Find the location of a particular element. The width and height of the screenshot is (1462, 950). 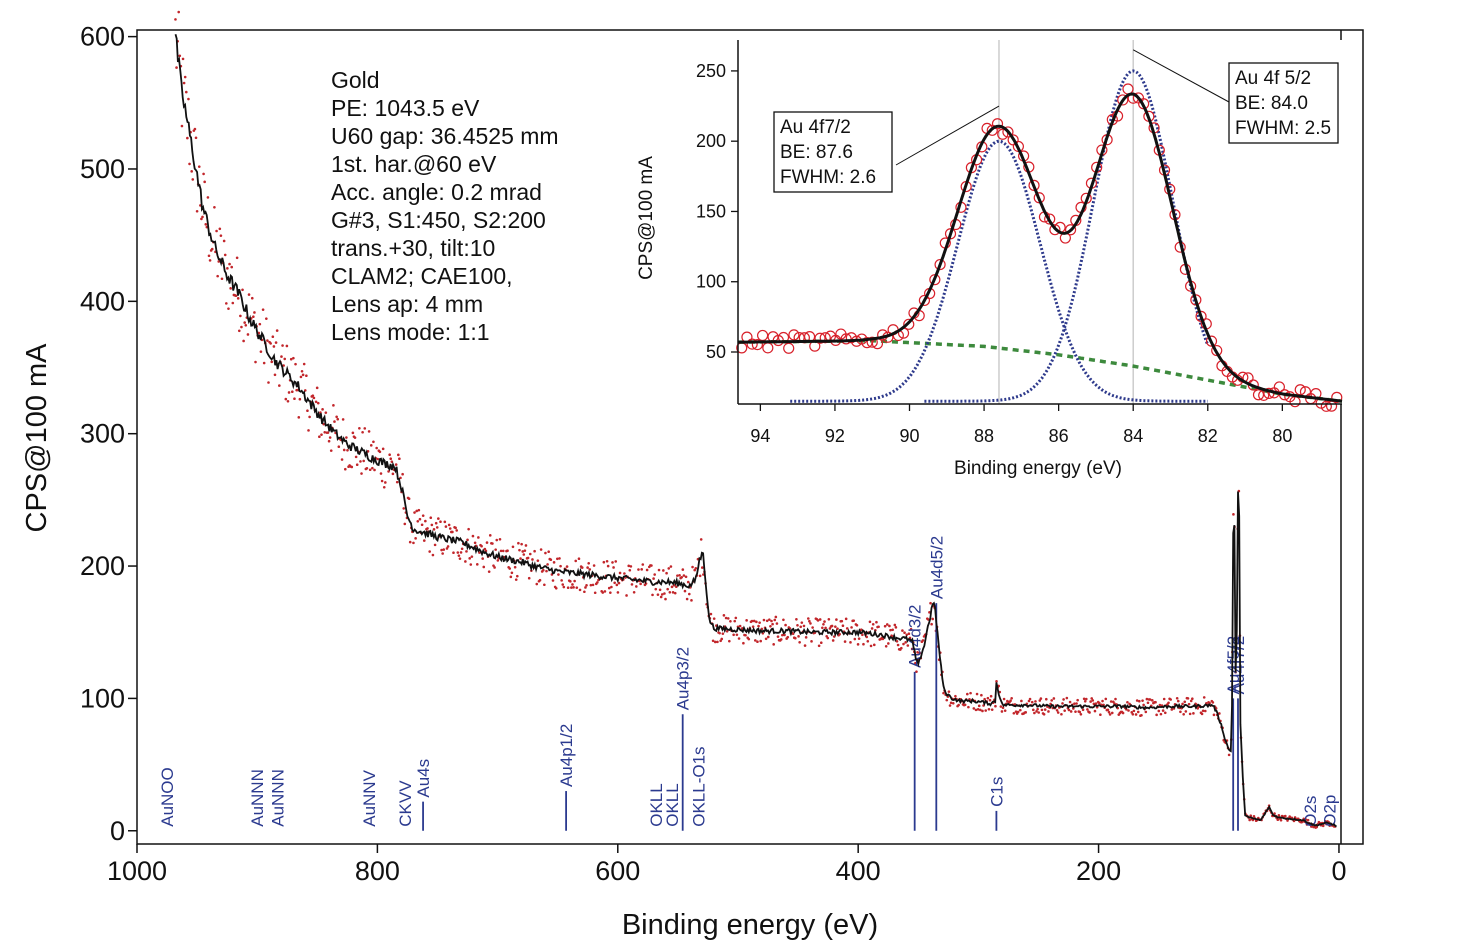

peak-box-frame is located at coordinates (1283, 103).